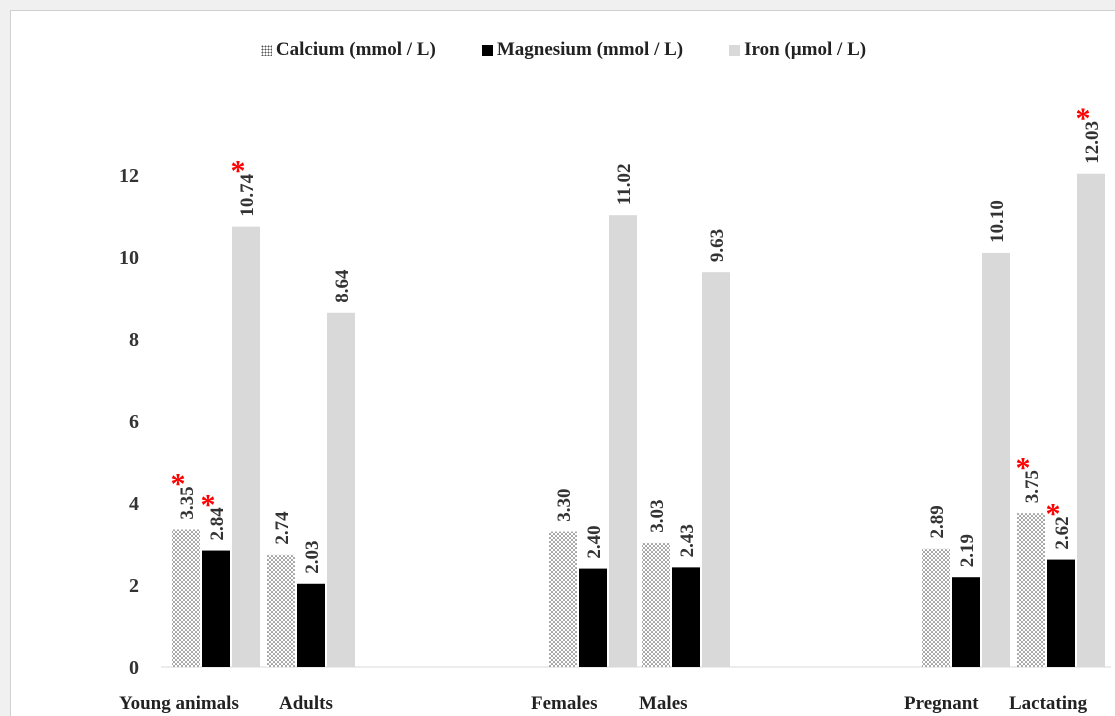 The image size is (1115, 716). Describe the element at coordinates (805, 49) in the screenshot. I see `legend-label-iron: Iron (µmol / L)` at that location.